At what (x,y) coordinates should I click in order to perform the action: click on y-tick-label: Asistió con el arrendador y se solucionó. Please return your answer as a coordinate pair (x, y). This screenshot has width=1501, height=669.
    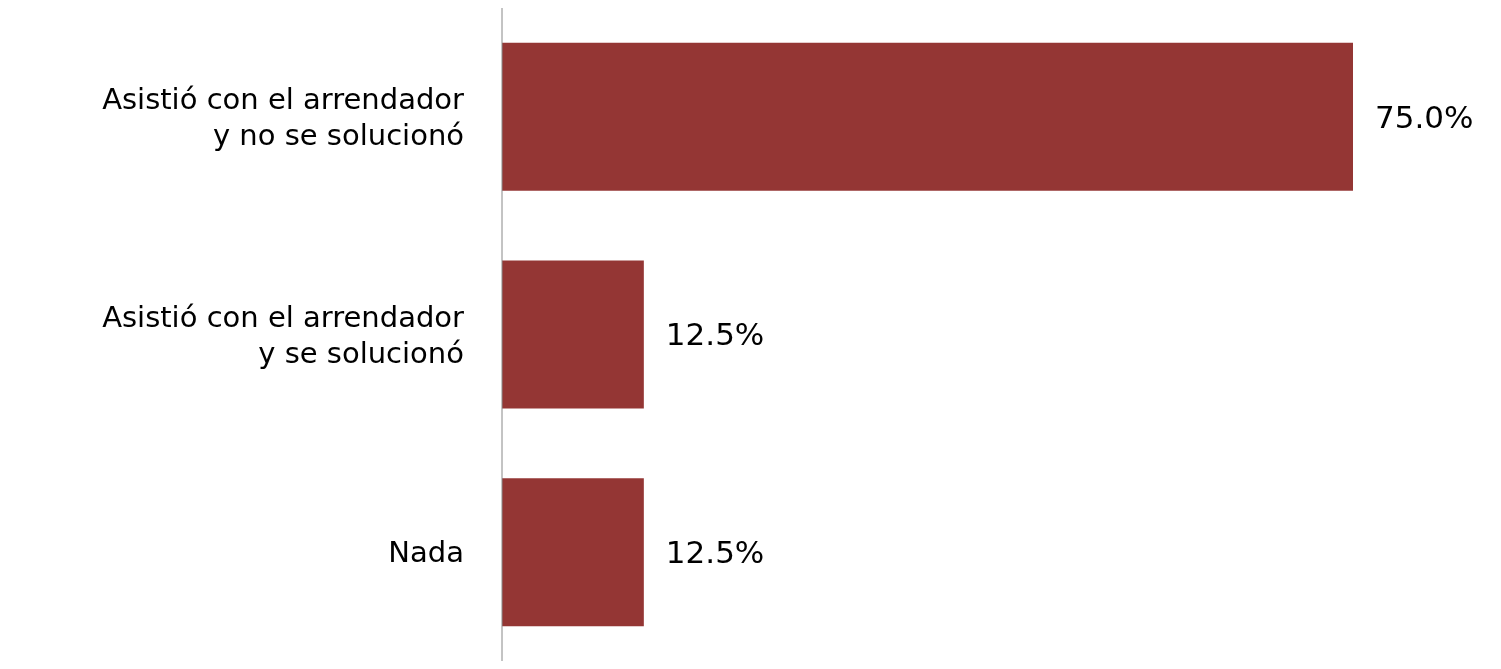
    Looking at the image, I should click on (283, 334).